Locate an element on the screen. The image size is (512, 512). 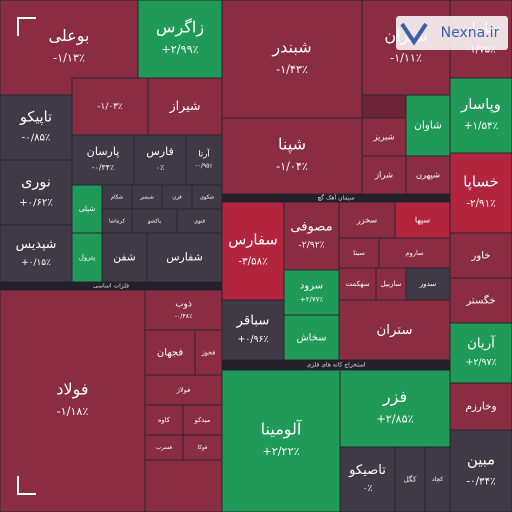
tile: سیتا is located at coordinates (359, 253).